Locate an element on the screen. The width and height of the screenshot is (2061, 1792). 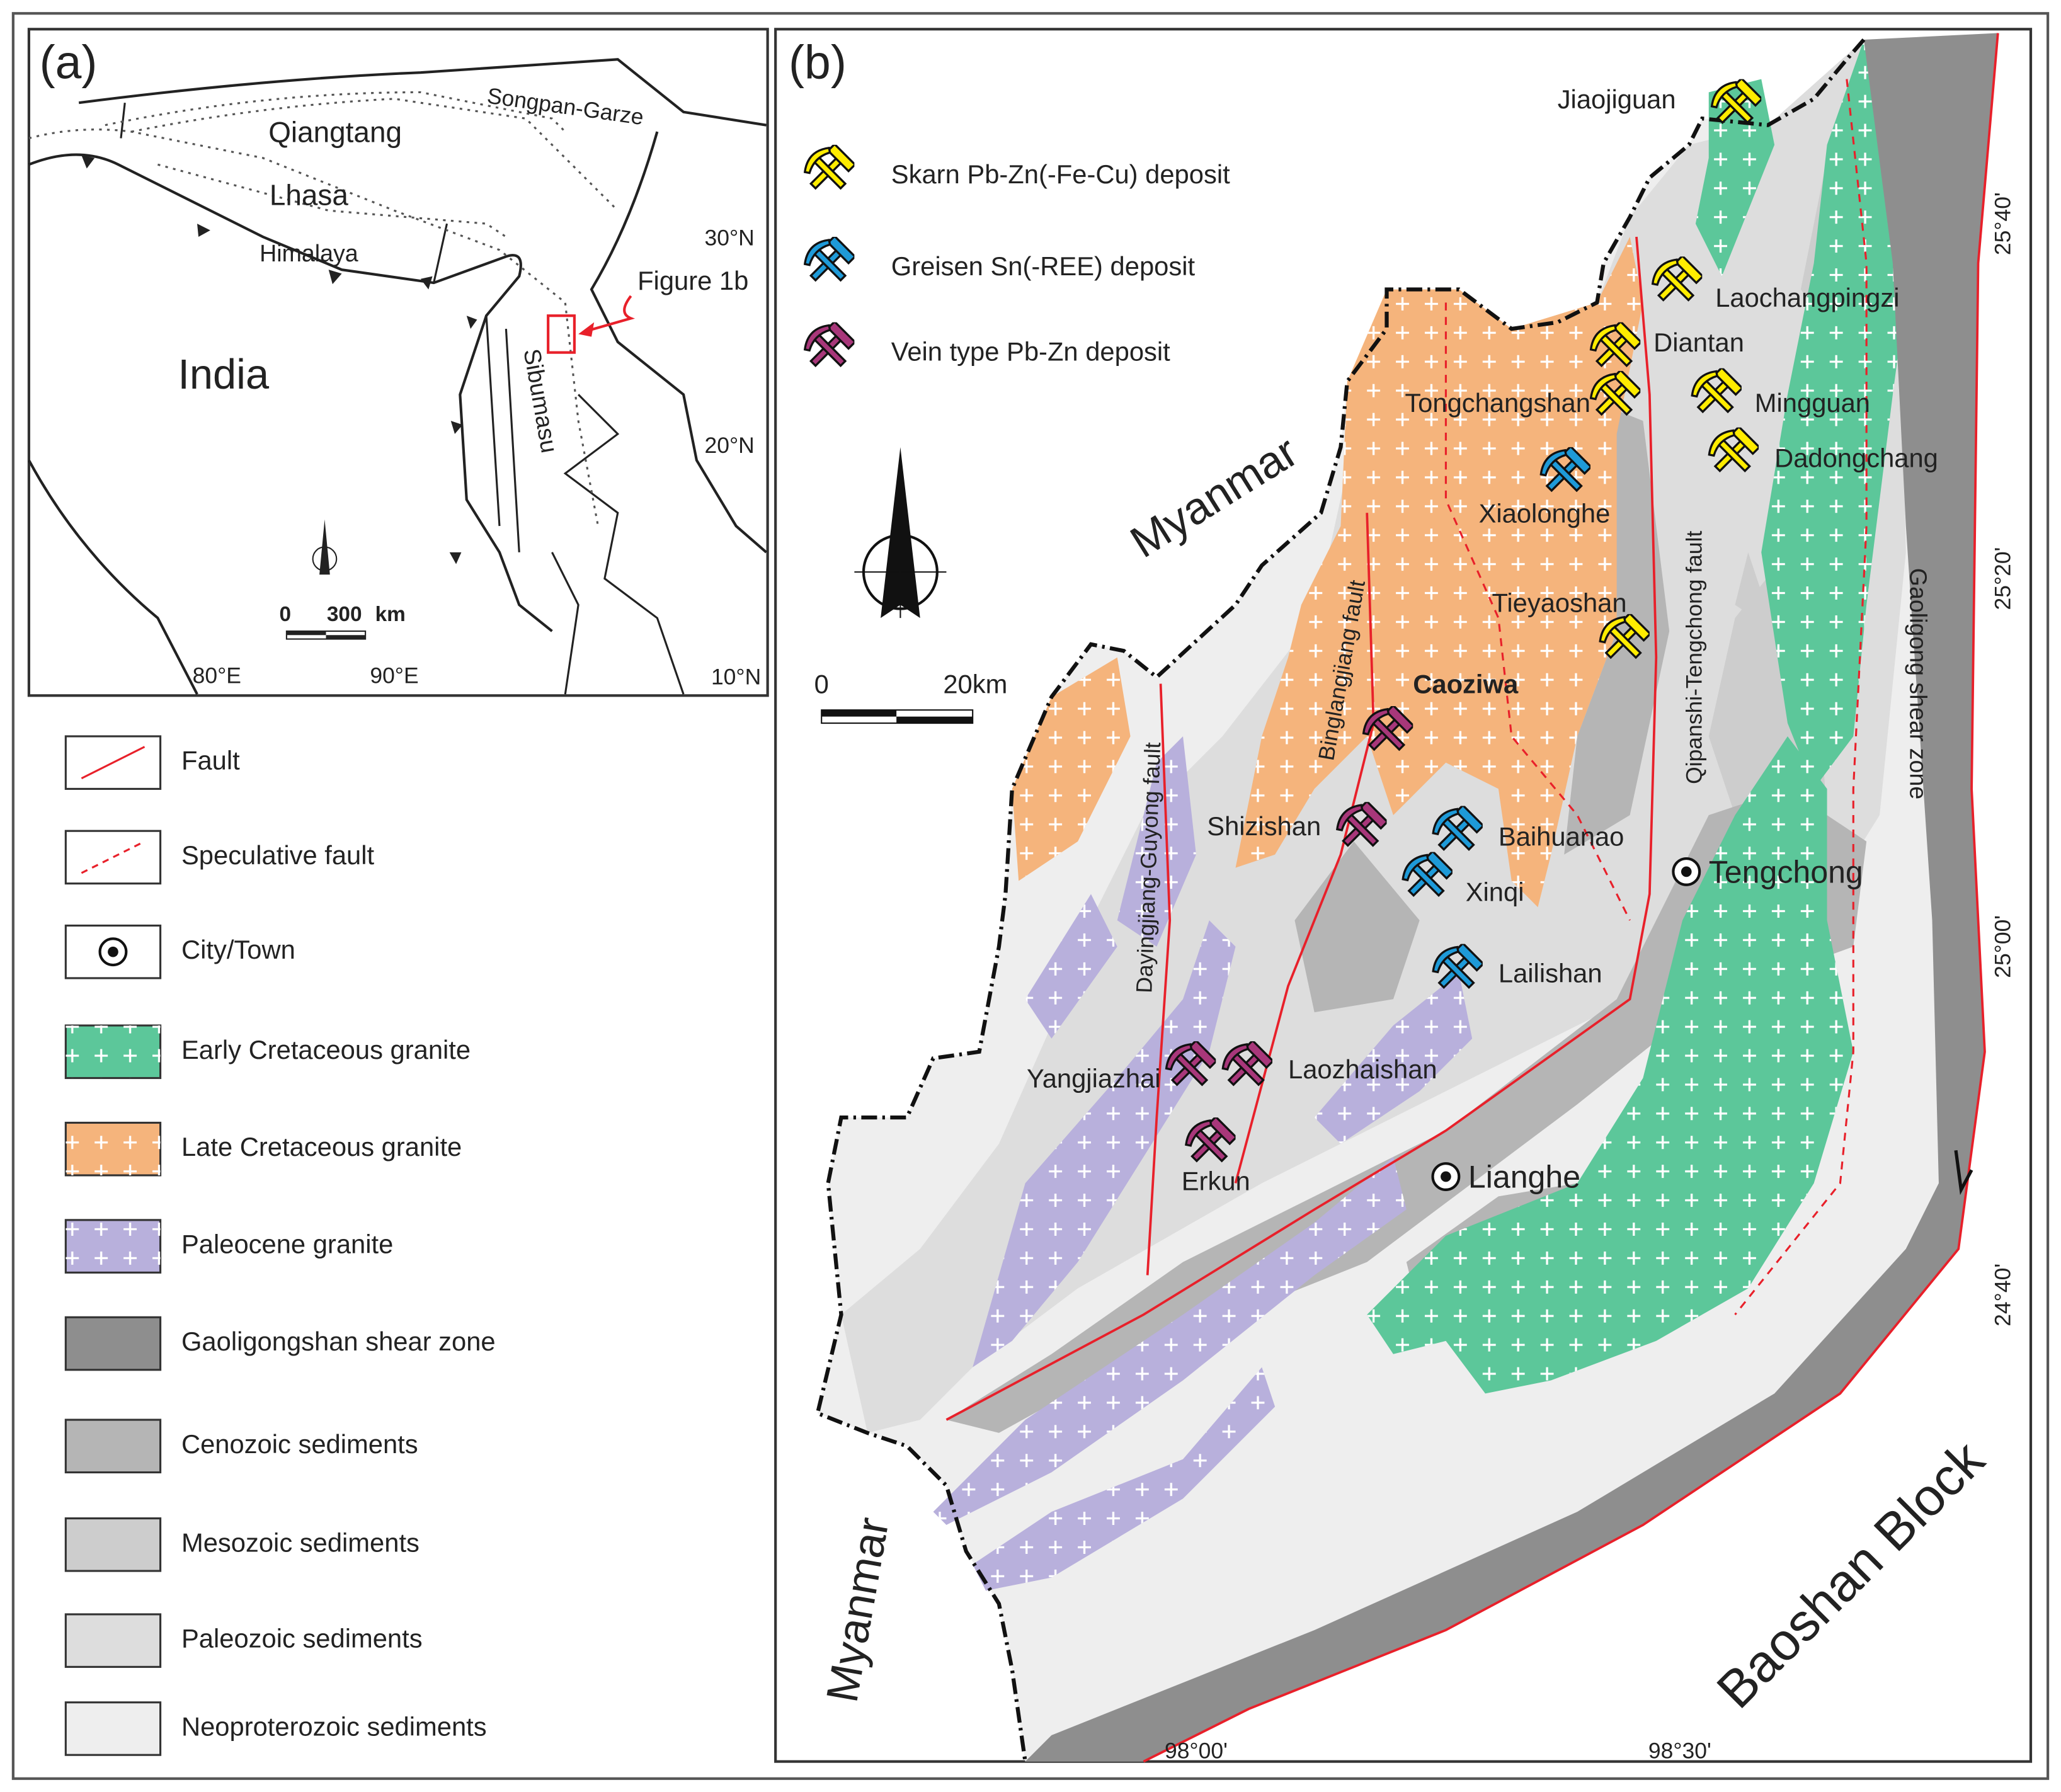
legend-label: Paleozoic sediments is located at coordinates (302, 1638).